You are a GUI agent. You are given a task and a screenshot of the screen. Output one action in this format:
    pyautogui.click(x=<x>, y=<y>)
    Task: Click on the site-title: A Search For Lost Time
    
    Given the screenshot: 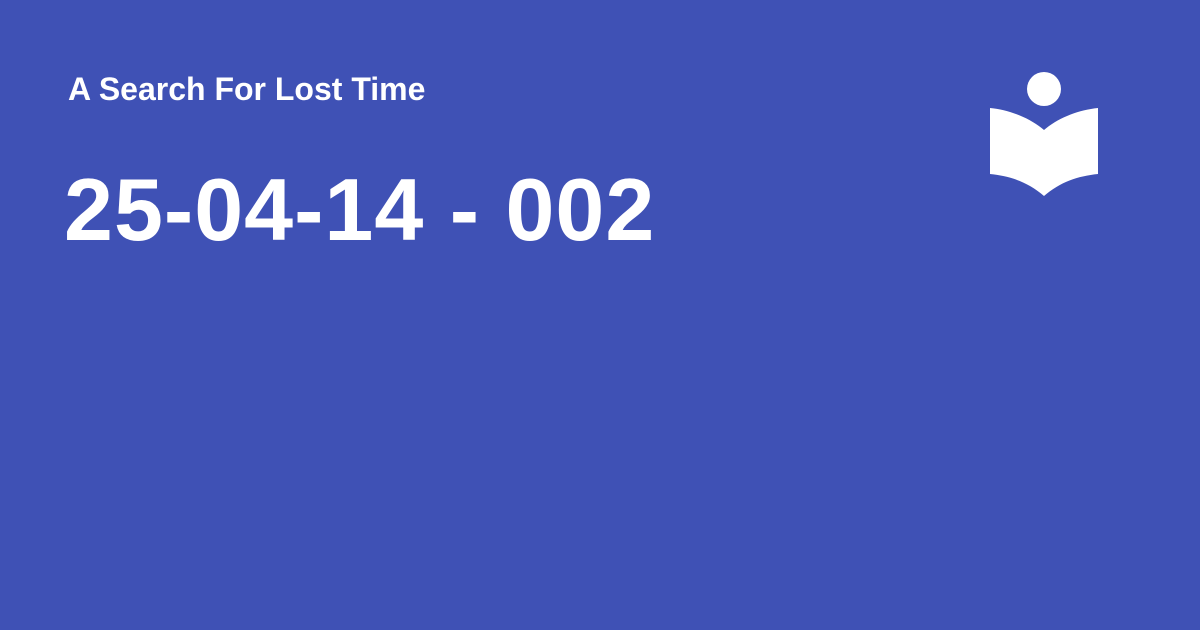 What is the action you would take?
    pyautogui.click(x=247, y=89)
    